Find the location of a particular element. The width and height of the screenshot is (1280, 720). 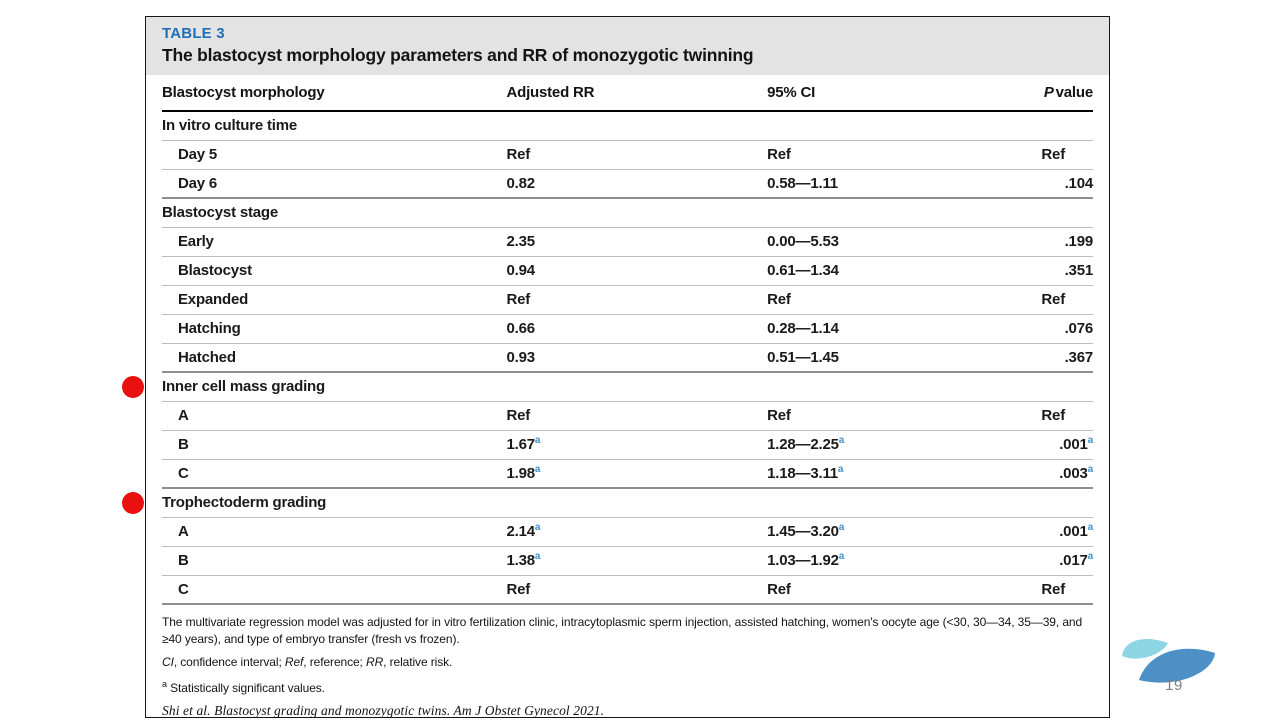

cell-ci: 1.03—1.92a is located at coordinates (879, 560).